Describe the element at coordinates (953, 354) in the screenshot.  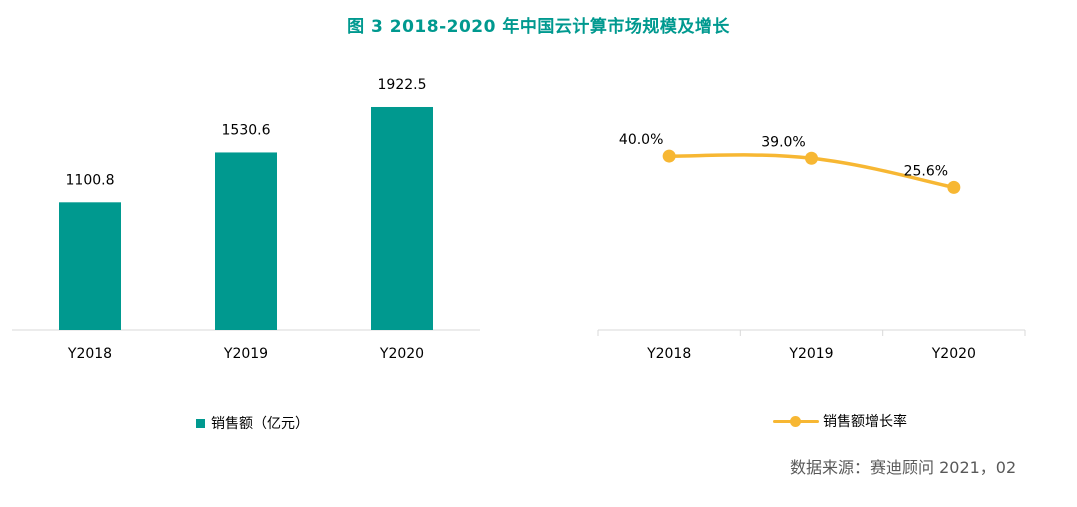
I see `line-x-tick-label: Y2020` at that location.